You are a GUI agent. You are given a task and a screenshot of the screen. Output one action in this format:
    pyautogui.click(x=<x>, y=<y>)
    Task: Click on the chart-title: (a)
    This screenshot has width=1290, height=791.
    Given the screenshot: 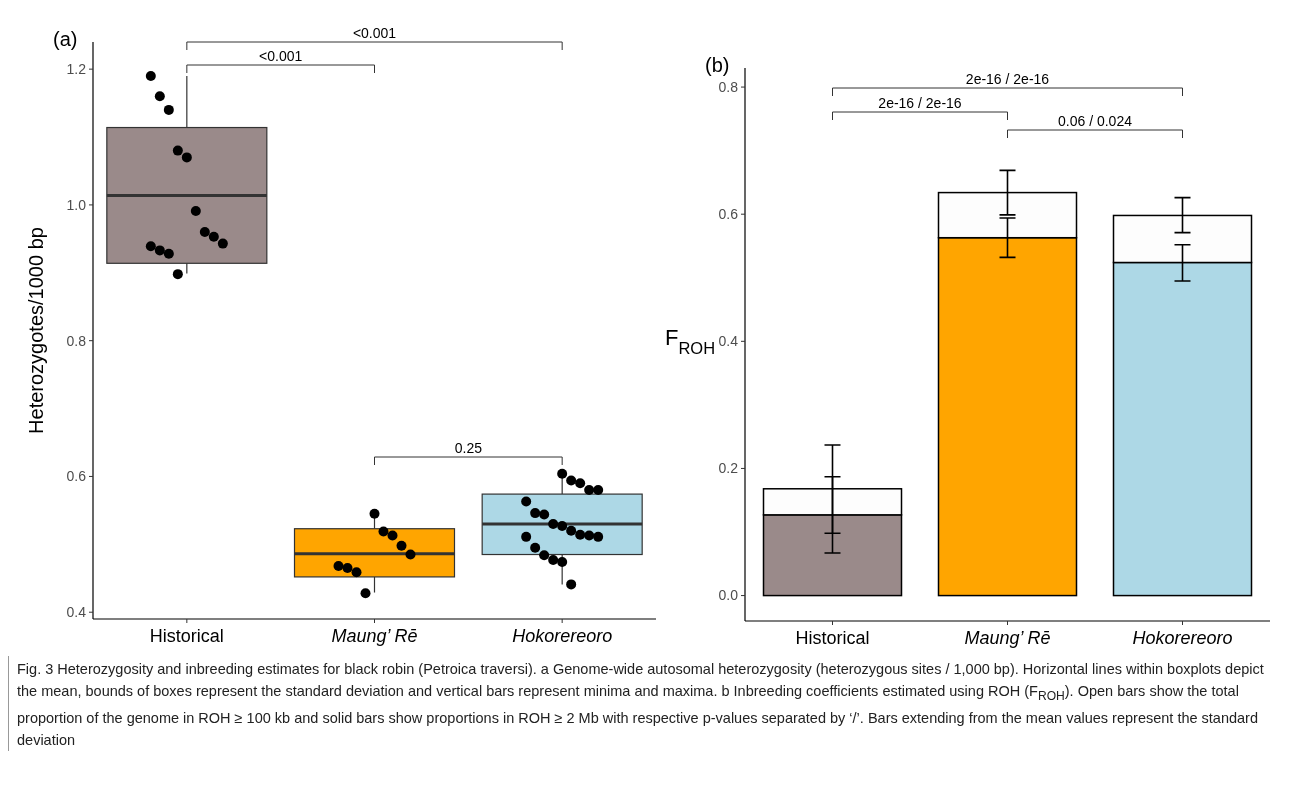 What is the action you would take?
    pyautogui.click(x=65, y=39)
    